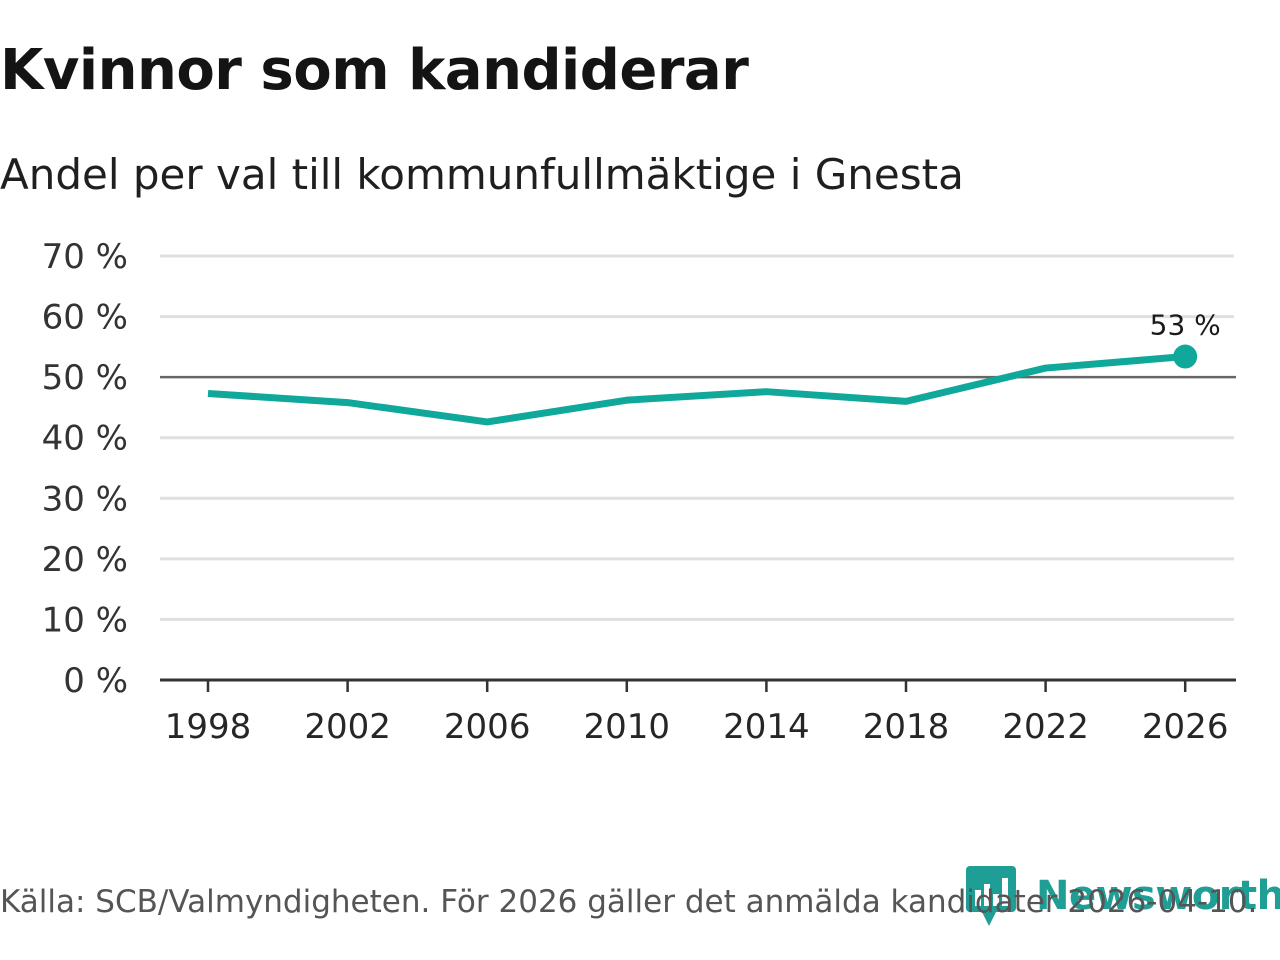 The width and height of the screenshot is (1280, 960). I want to click on brand-name: Newsworthy, so click(1158, 896).